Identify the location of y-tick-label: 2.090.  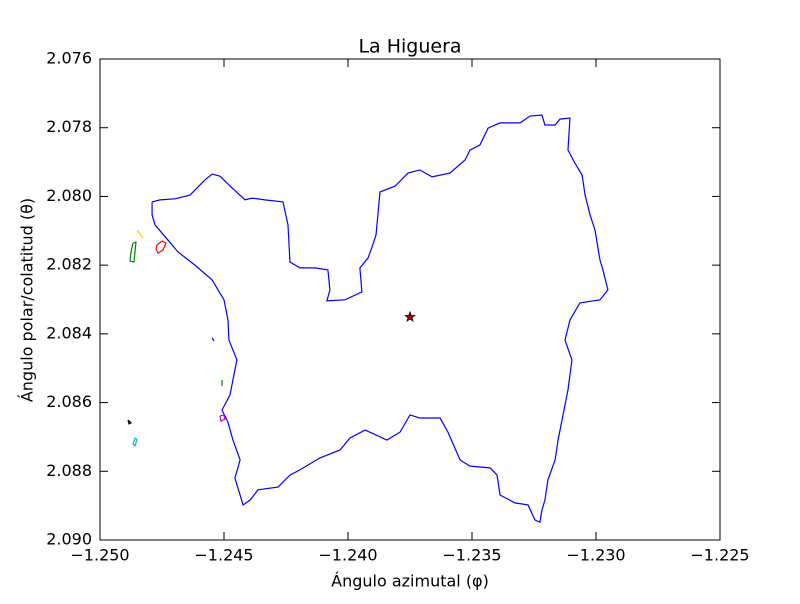
(69, 539).